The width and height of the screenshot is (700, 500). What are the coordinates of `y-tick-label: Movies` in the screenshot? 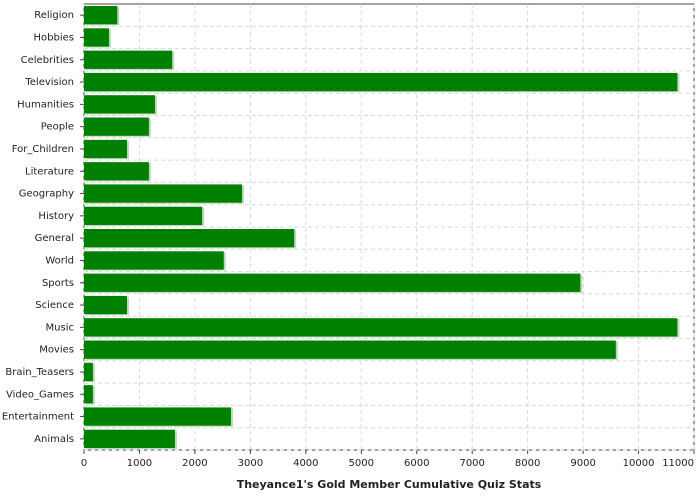 It's located at (56, 350).